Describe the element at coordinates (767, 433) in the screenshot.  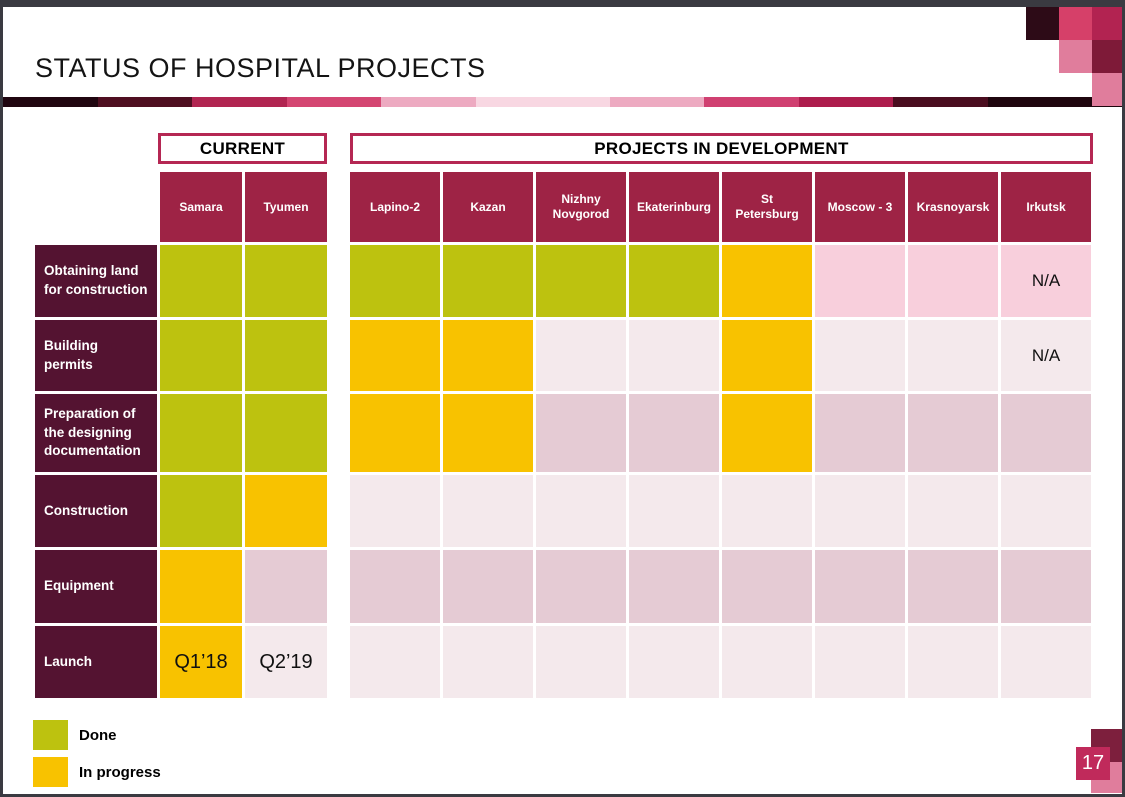
I see `cell-development-r2c4` at that location.